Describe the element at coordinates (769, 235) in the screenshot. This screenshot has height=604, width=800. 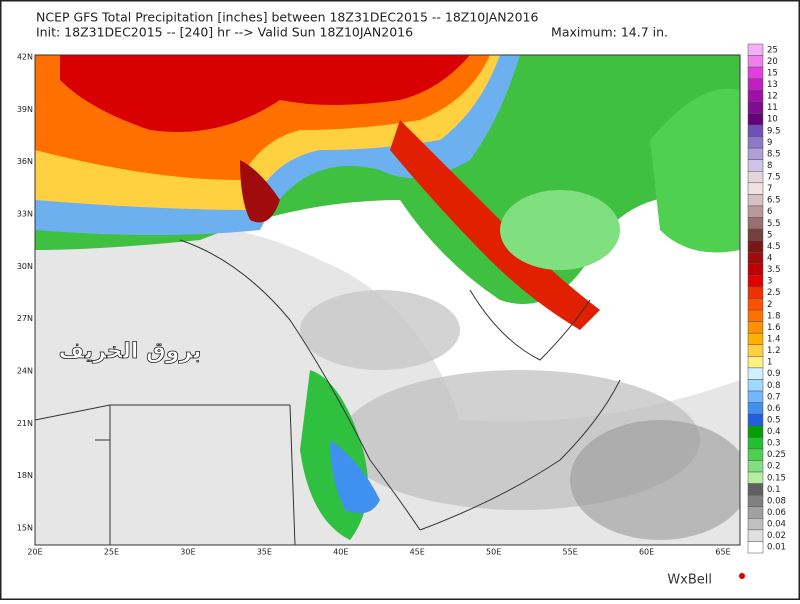
I see `colorbar-label: 5` at that location.